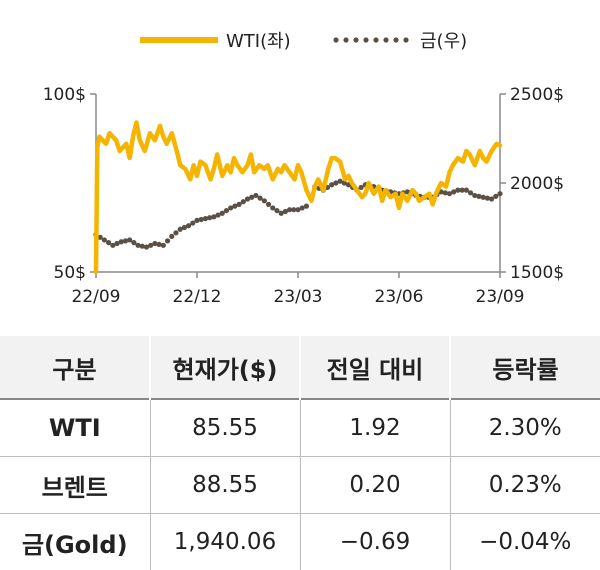 Image resolution: width=600 pixels, height=570 pixels. I want to click on table-row-brent: 브렌트 88.55 0.20 0.23%, so click(300, 485).